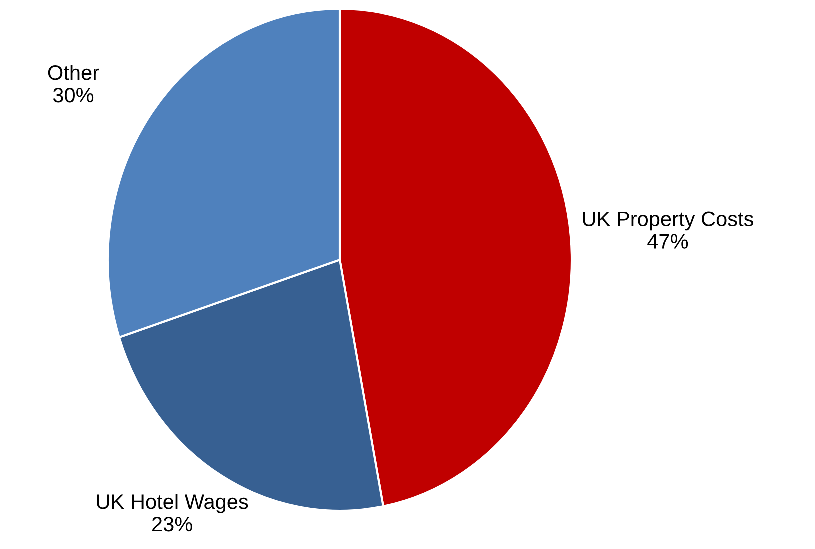  I want to click on data-label: 47%, so click(668, 241).